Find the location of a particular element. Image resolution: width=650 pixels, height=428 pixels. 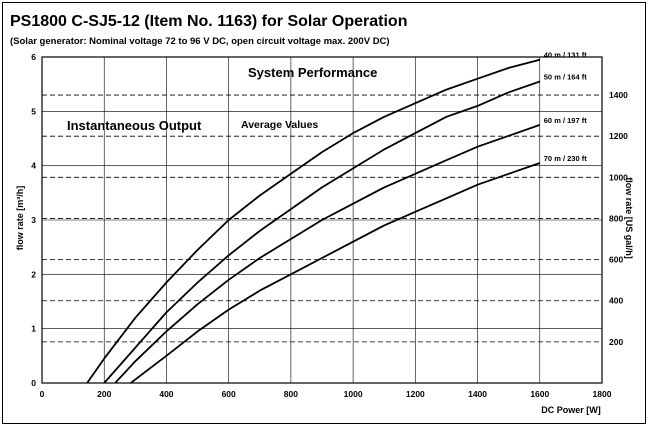

x-tick-label: 200 is located at coordinates (104, 394).